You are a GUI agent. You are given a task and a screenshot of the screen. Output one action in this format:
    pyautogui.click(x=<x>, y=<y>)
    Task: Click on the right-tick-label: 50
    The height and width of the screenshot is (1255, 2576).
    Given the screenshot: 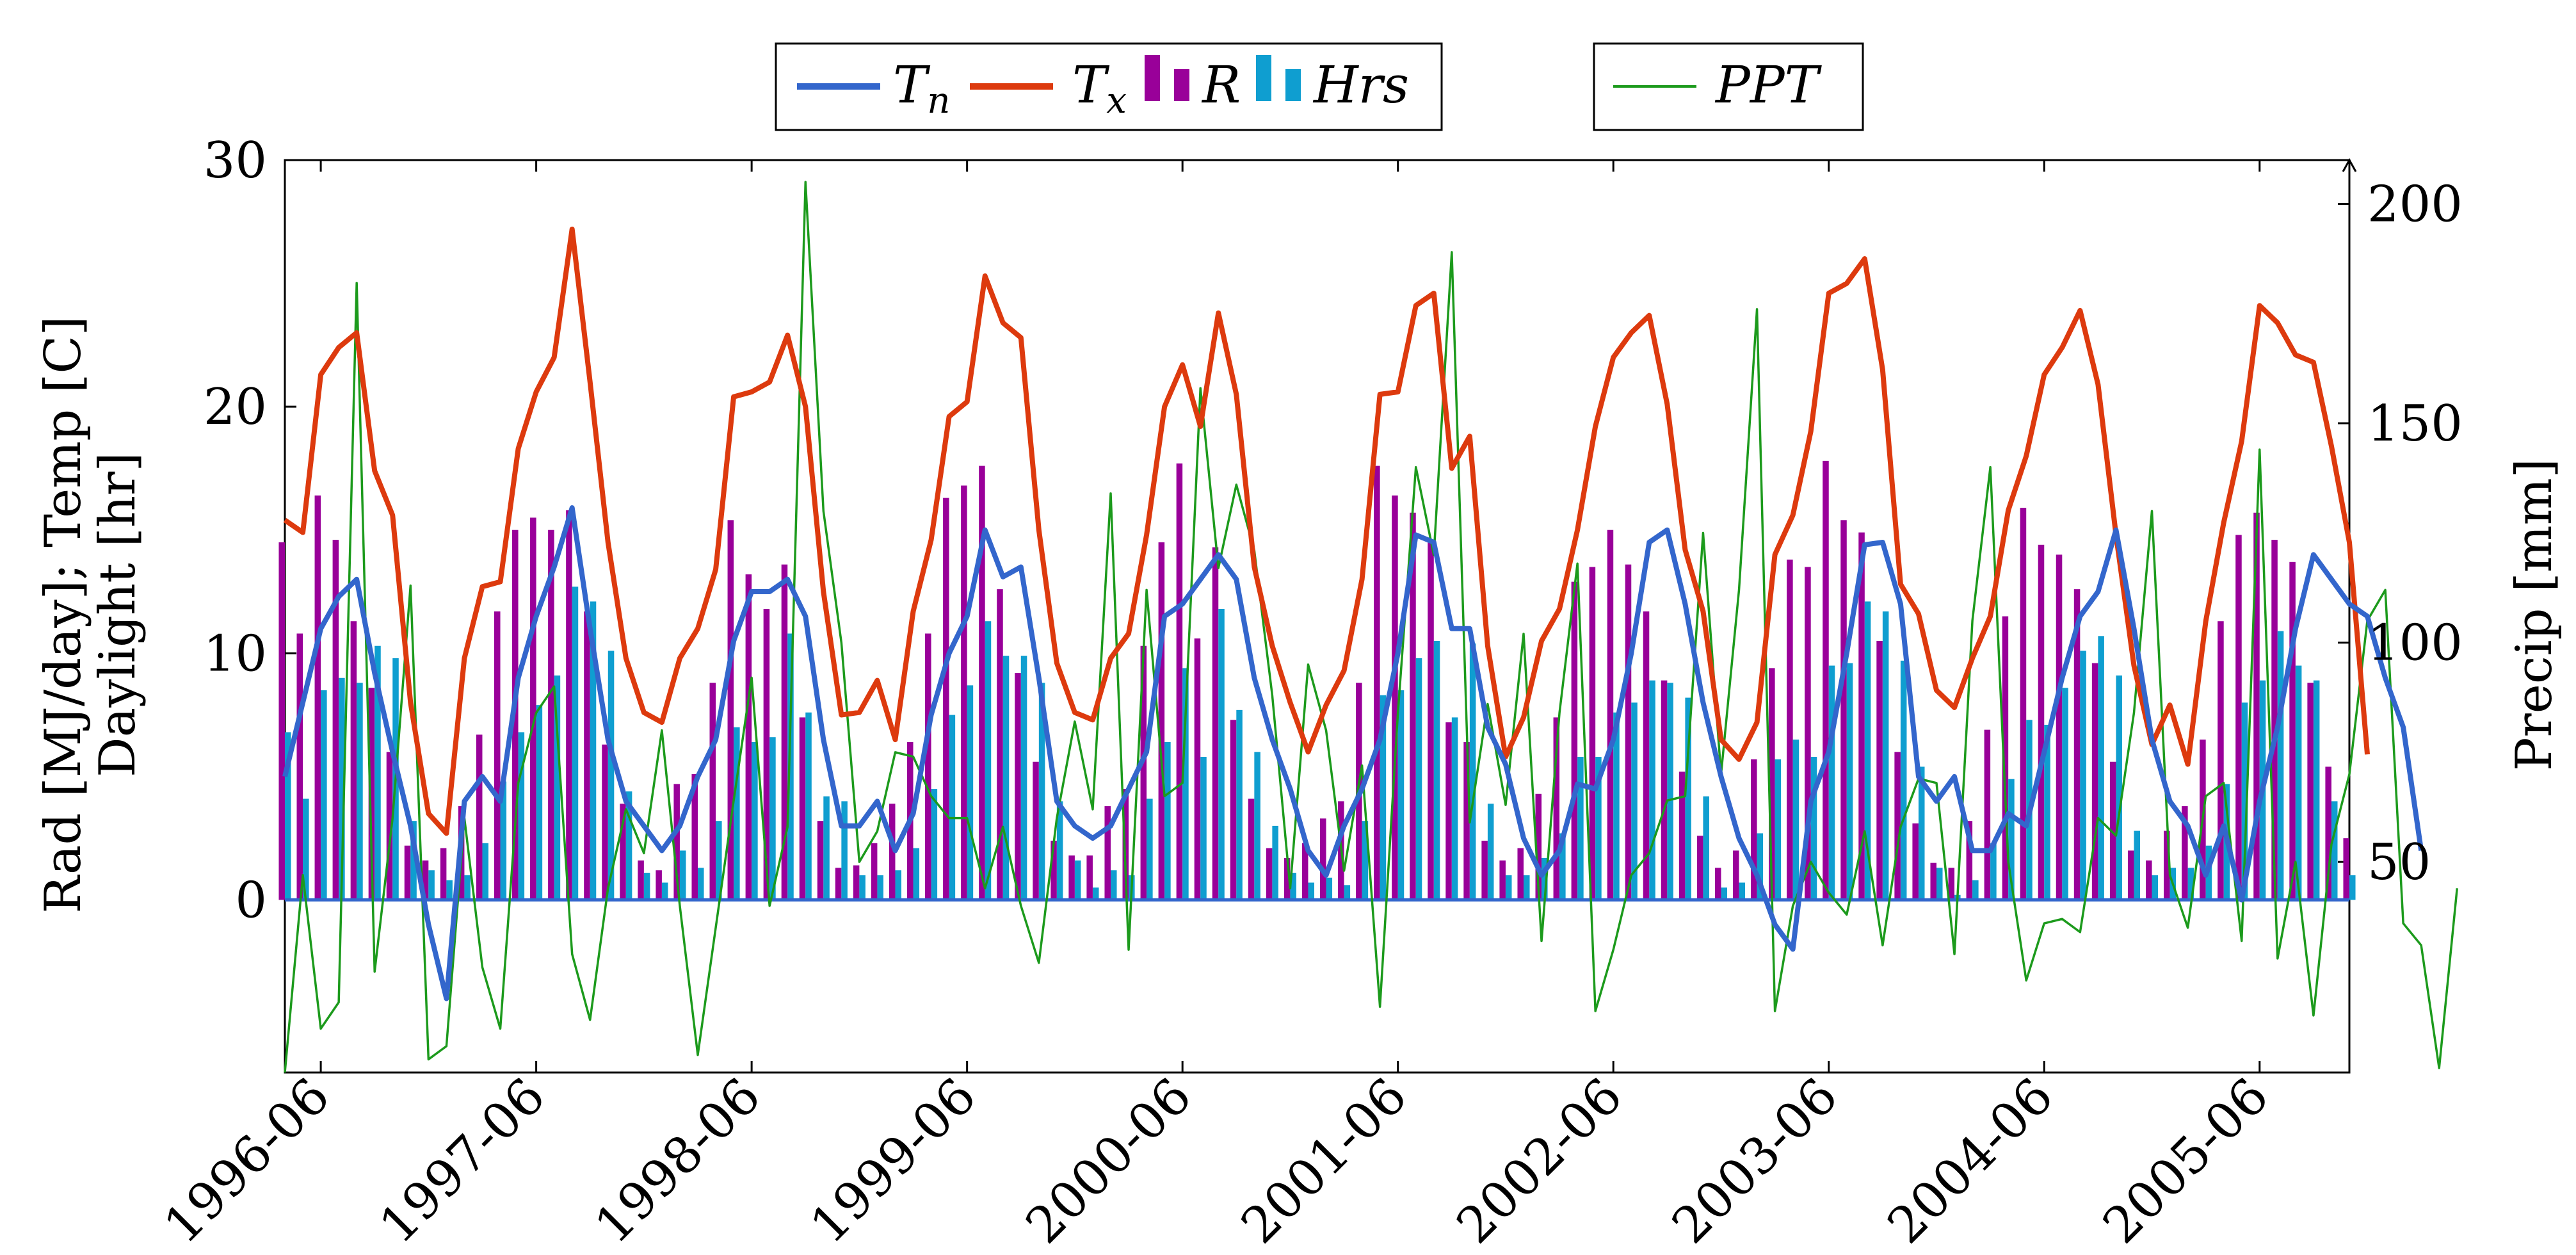 What is the action you would take?
    pyautogui.click(x=2399, y=862)
    